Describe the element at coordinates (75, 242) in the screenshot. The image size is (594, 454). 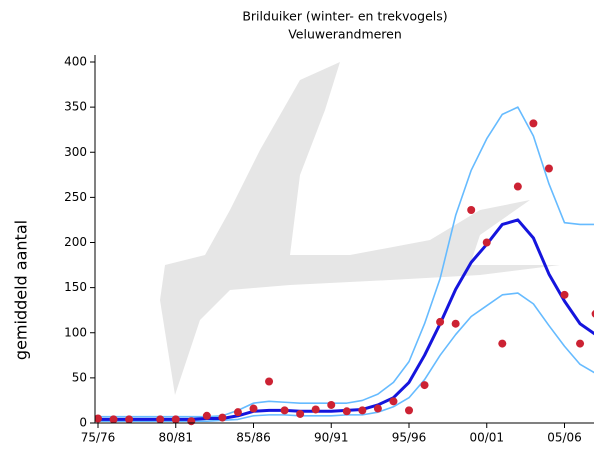
I see `y-tick-label: 200` at that location.